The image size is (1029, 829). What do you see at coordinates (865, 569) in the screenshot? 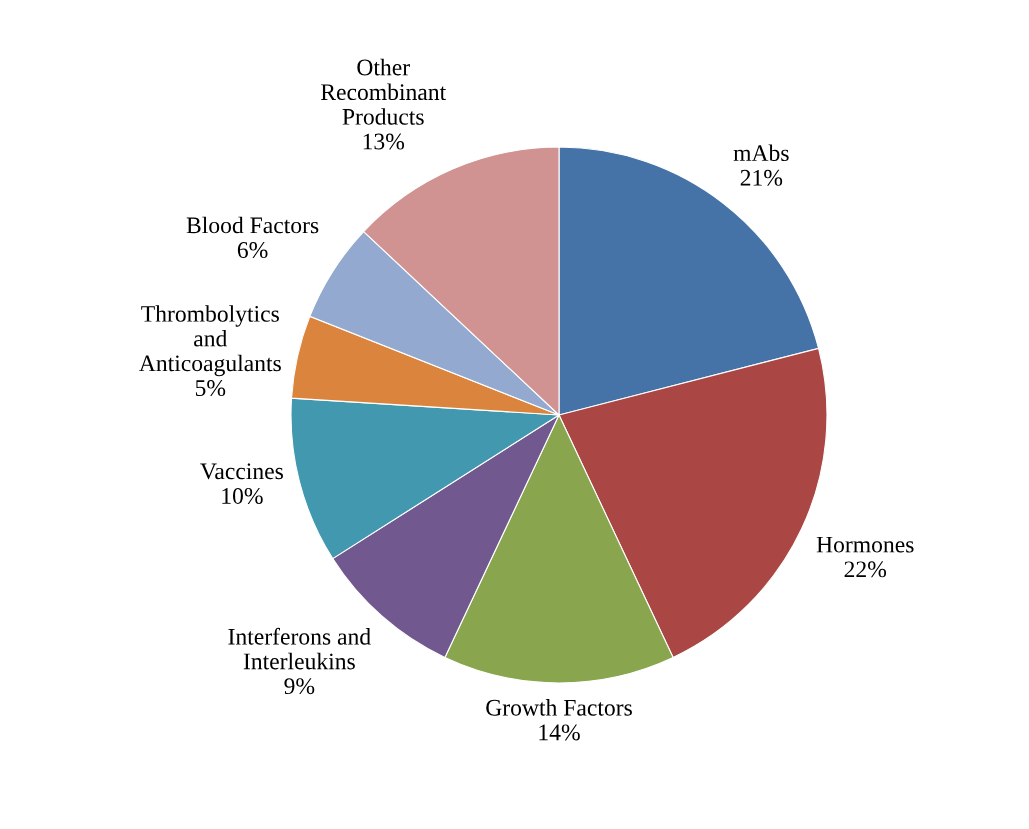
I see `data-label: 22%` at bounding box center [865, 569].